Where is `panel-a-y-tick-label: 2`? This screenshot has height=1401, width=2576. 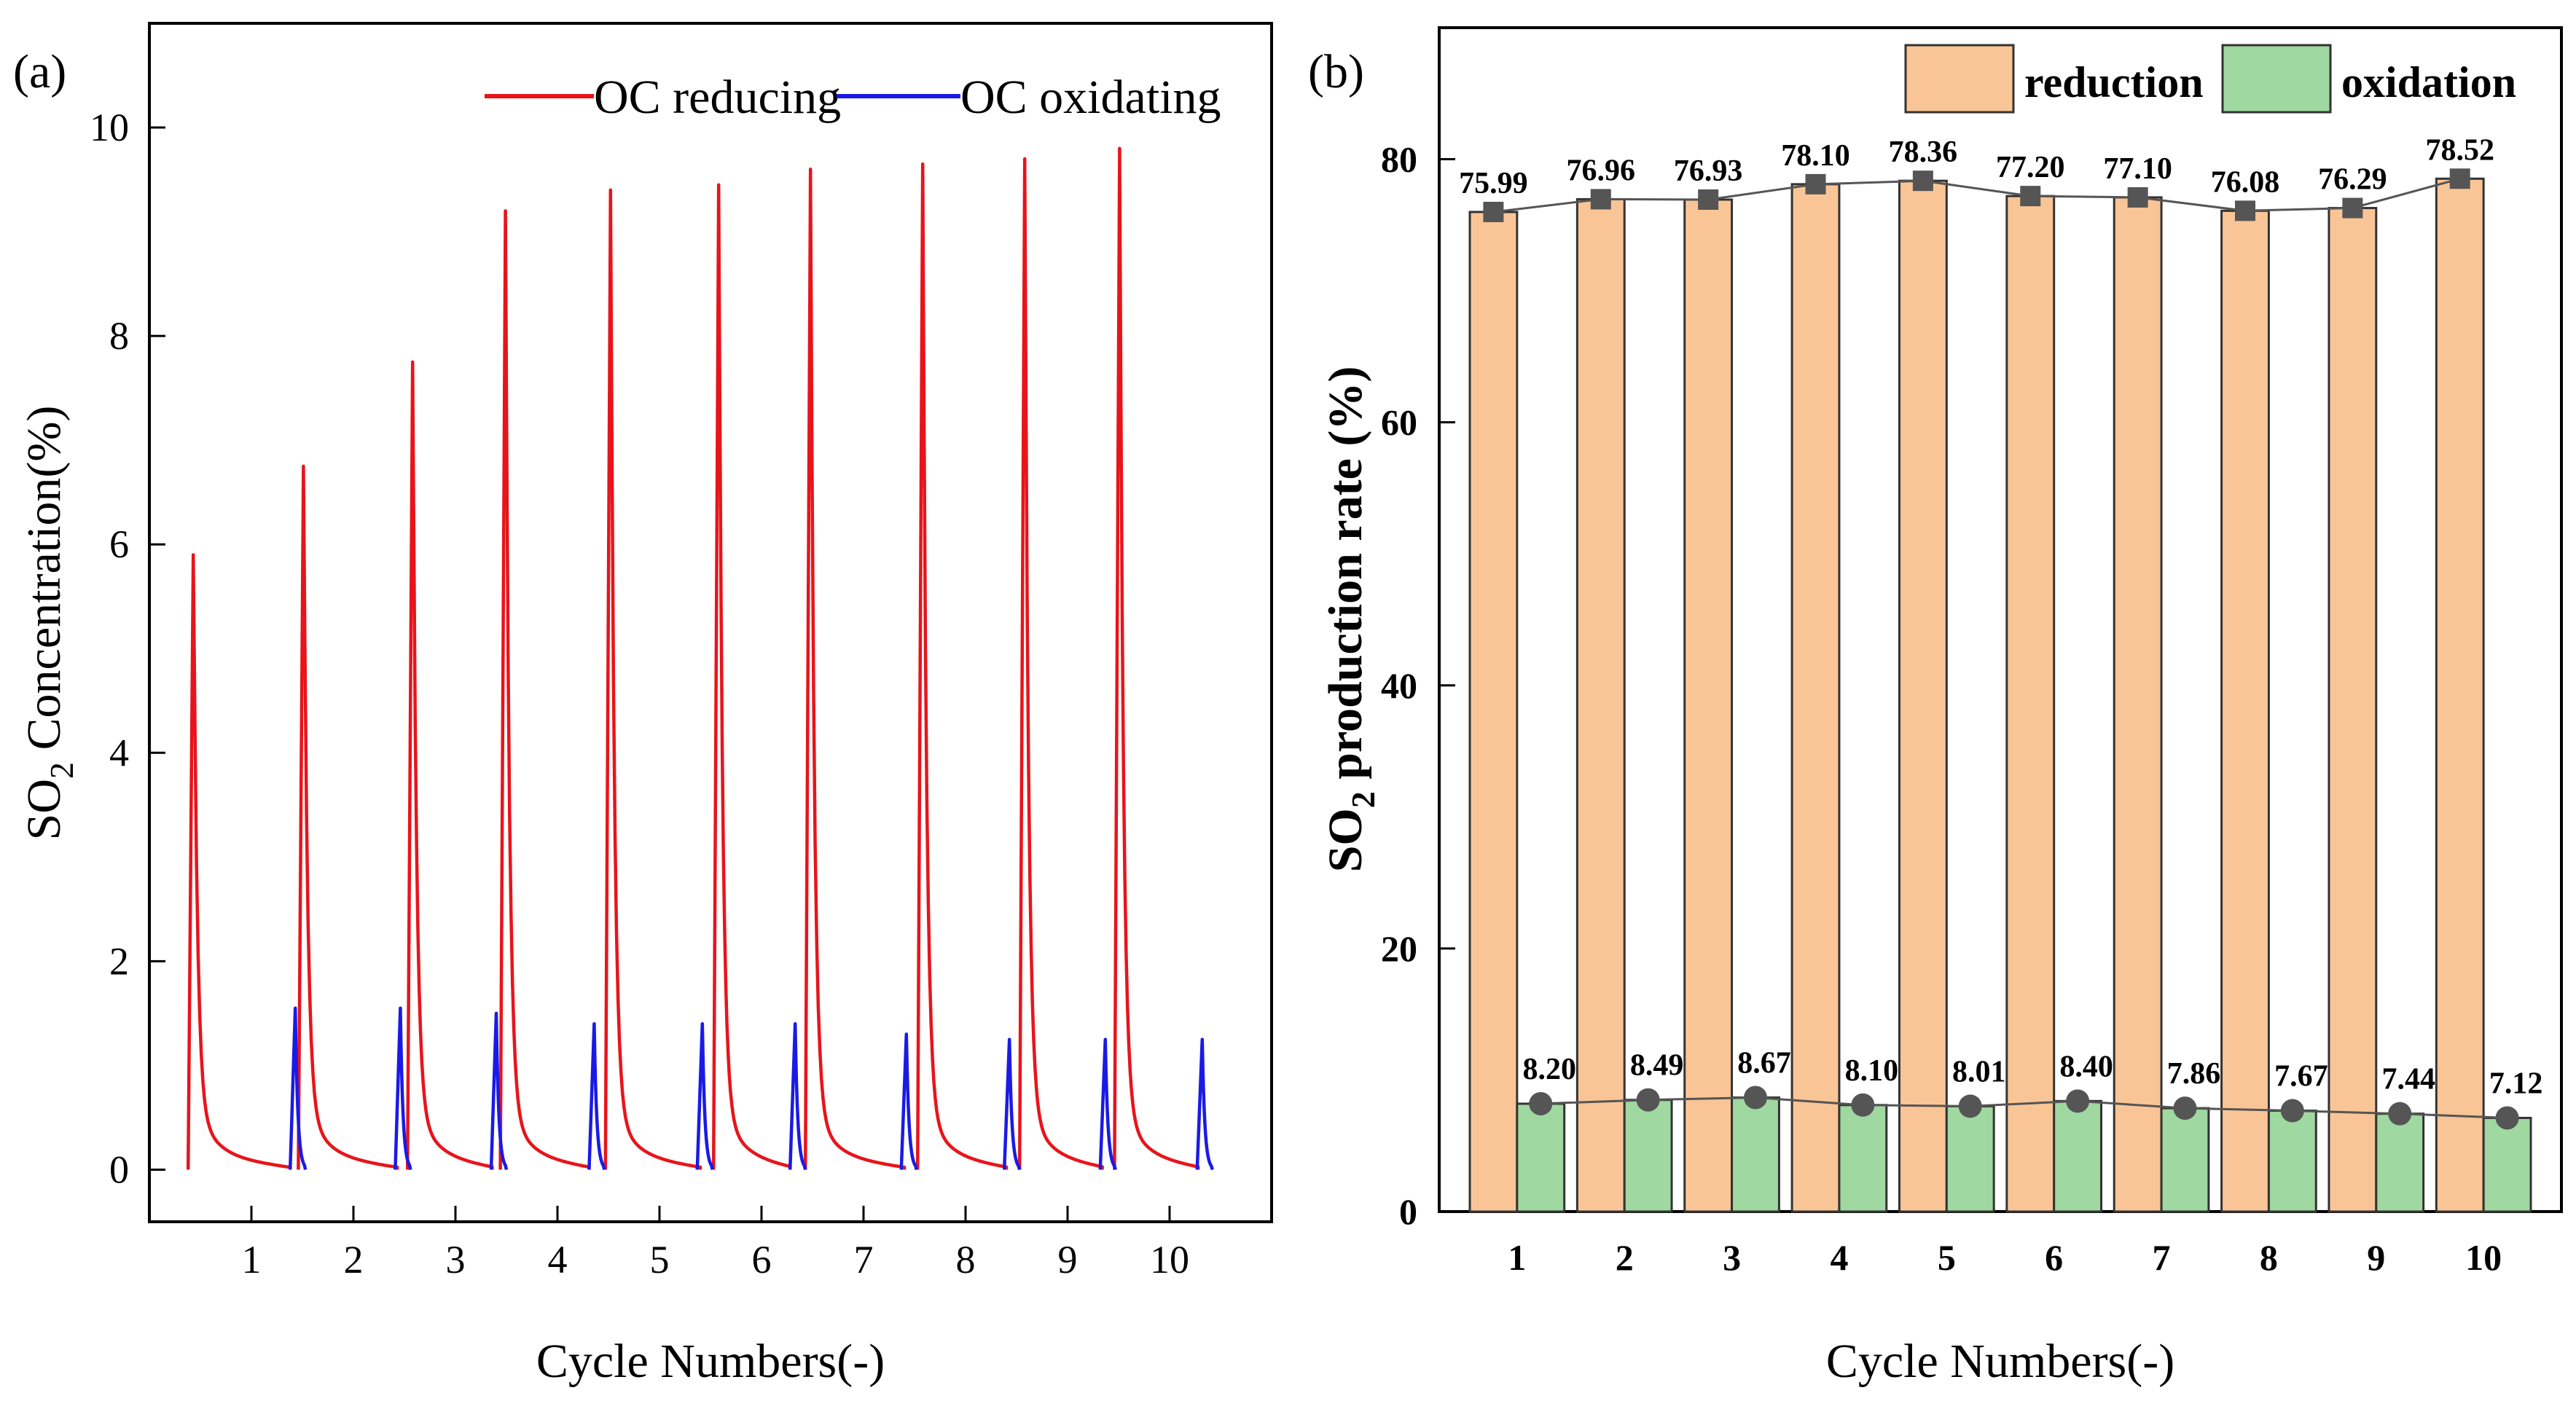 panel-a-y-tick-label: 2 is located at coordinates (119, 961).